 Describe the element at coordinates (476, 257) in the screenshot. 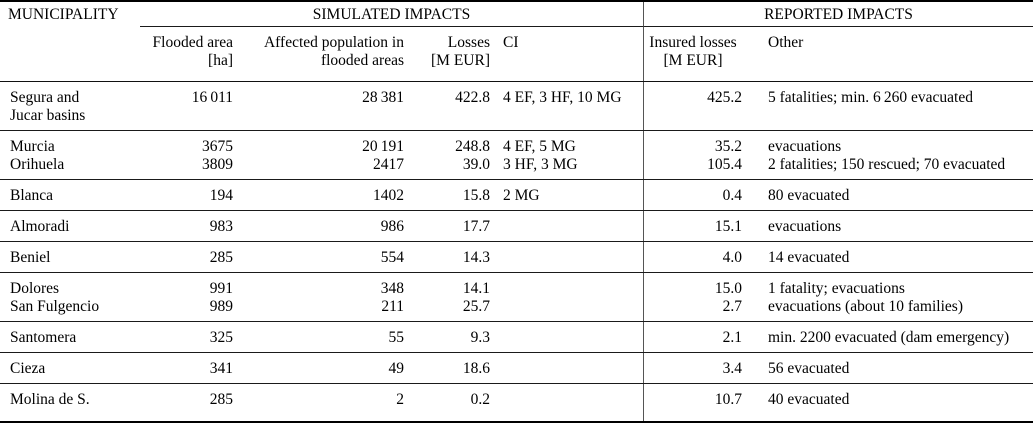

I see `losses-cell: 14.3` at that location.